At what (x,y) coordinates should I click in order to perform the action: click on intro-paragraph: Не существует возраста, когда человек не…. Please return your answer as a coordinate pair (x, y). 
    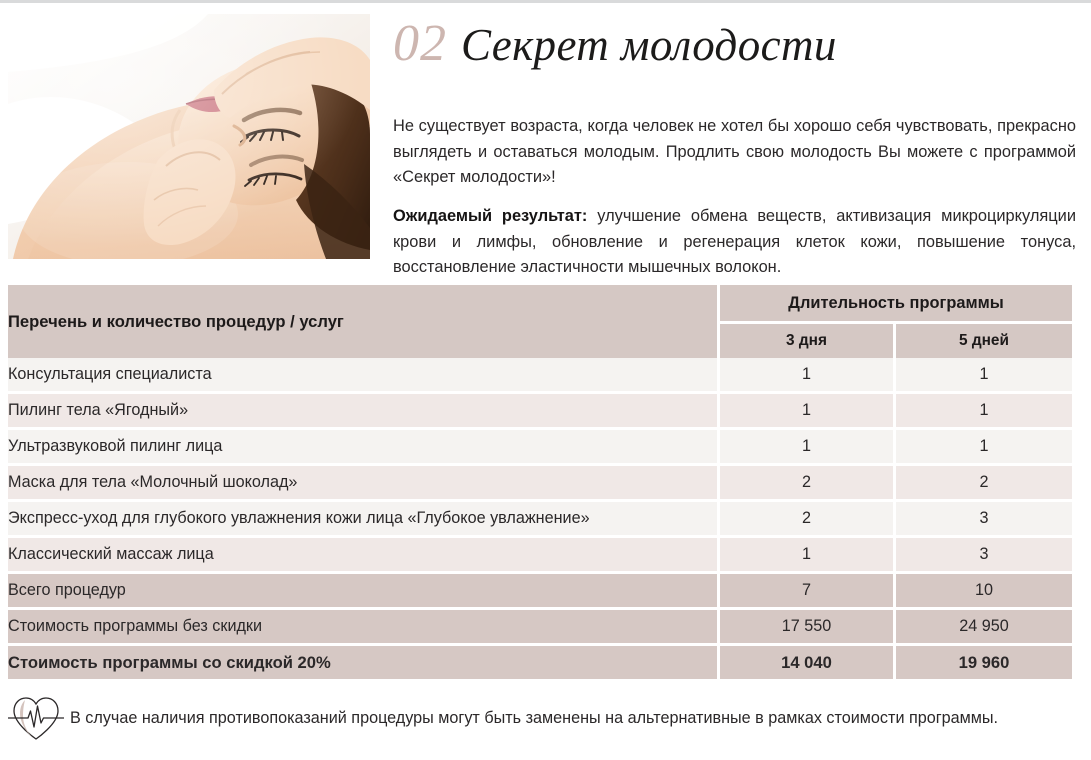
    Looking at the image, I should click on (734, 152).